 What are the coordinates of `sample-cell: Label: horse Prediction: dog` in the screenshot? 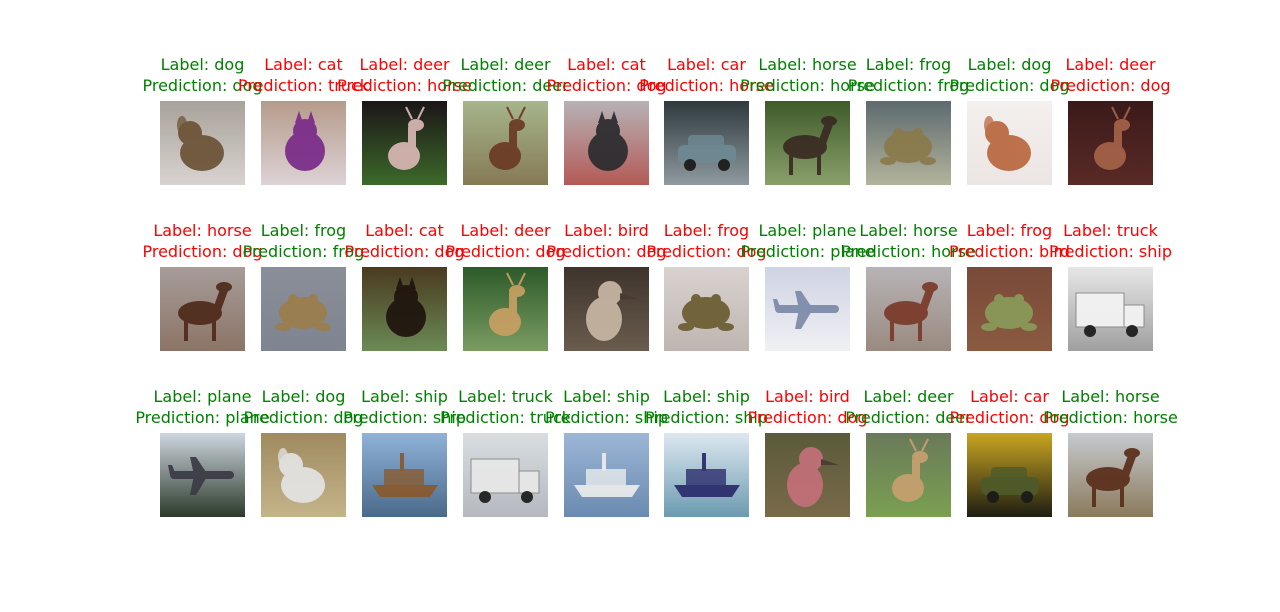 It's located at (202, 286).